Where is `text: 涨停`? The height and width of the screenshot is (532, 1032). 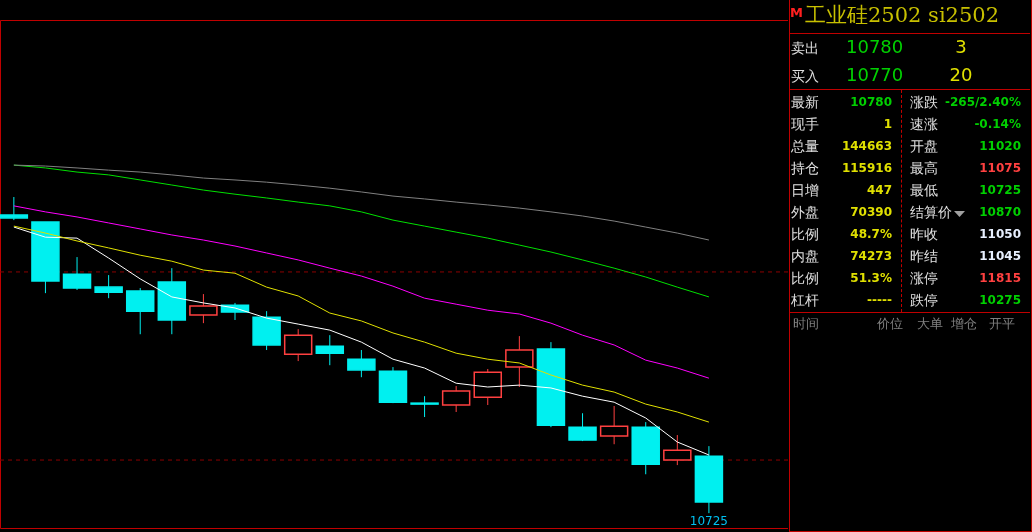 text: 涨停 is located at coordinates (924, 278).